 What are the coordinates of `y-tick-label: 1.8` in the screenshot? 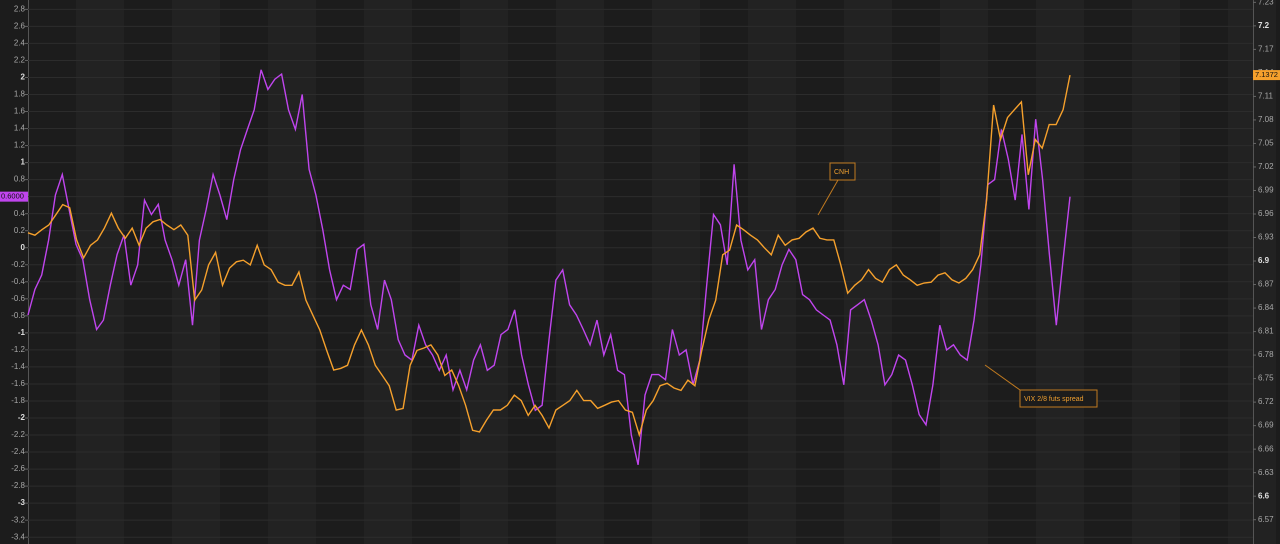 It's located at (20, 94).